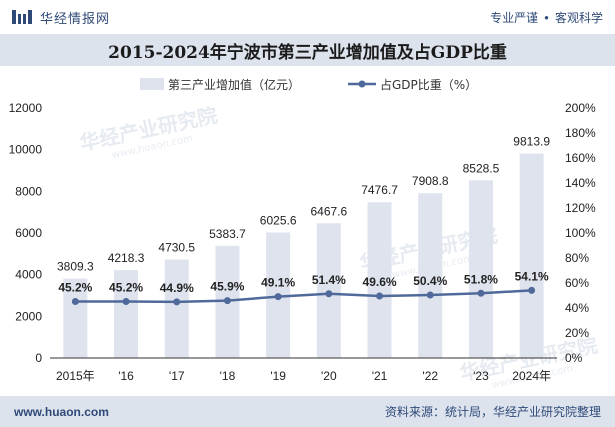  What do you see at coordinates (22, 17) in the screenshot?
I see `brand-logo-icon` at bounding box center [22, 17].